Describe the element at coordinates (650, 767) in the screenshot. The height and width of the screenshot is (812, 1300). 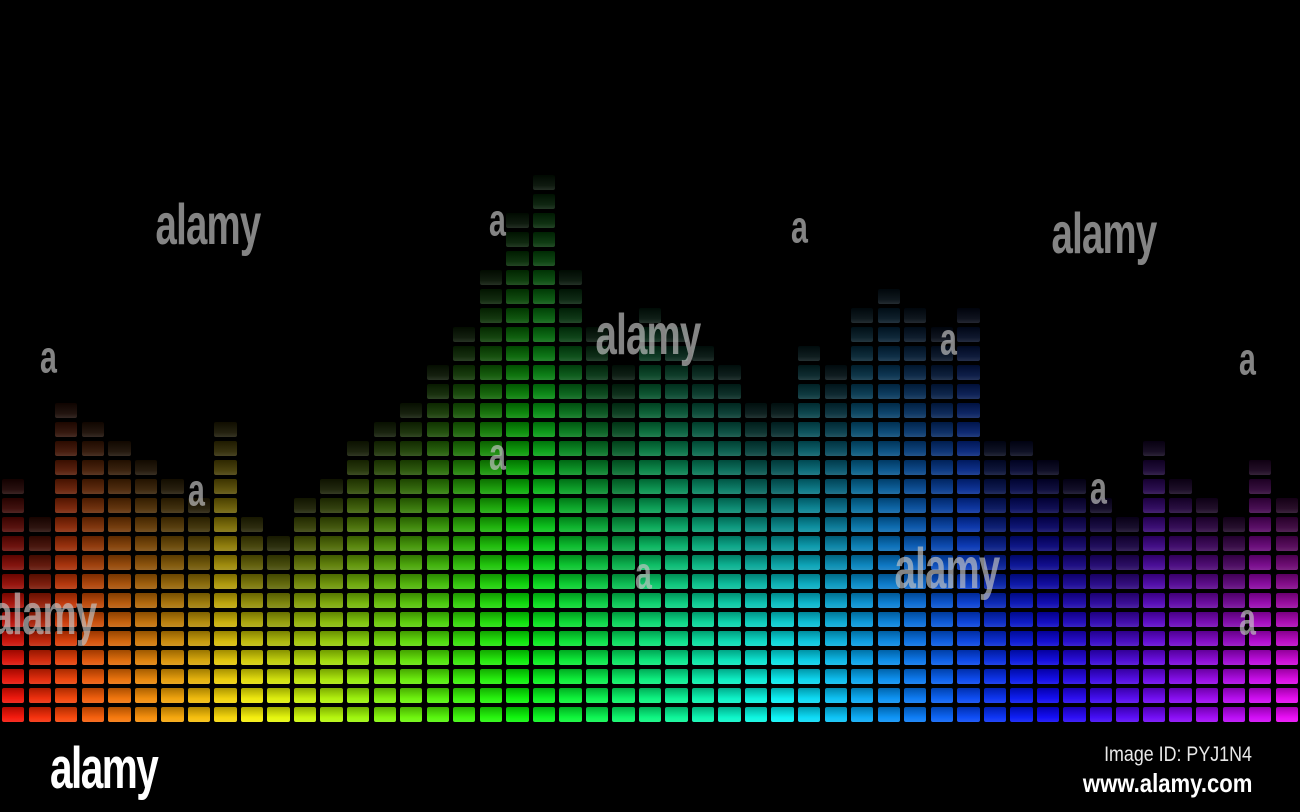
I see `footer-bar: alamy Image ID: PYJ1N4 www.alamy.com` at that location.